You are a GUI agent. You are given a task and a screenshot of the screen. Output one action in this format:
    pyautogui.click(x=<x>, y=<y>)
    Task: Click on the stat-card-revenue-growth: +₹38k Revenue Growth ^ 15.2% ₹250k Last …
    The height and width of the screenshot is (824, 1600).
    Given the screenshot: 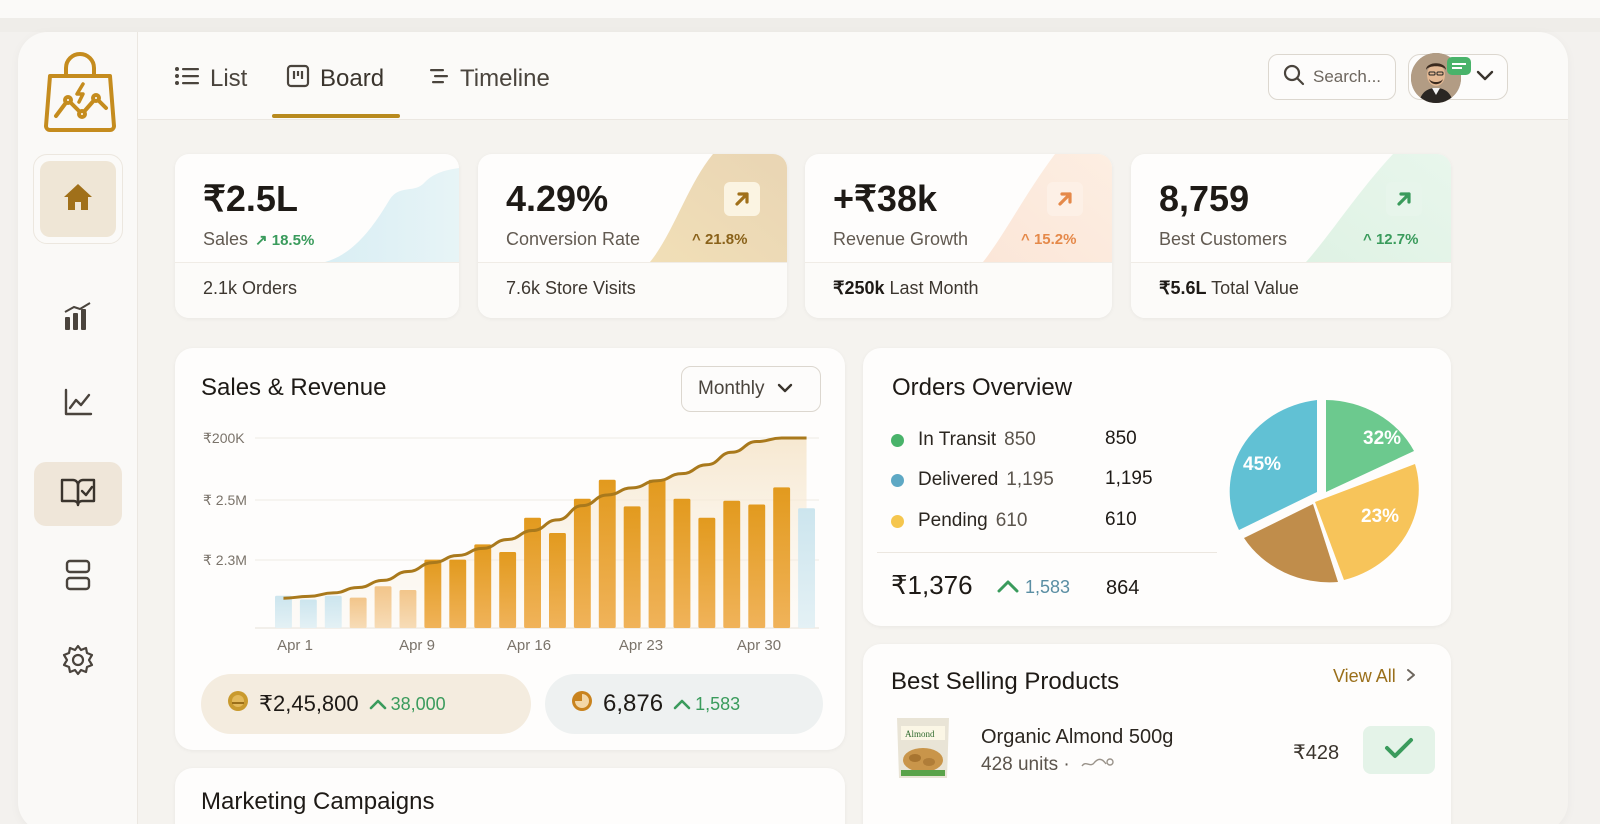 What is the action you would take?
    pyautogui.click(x=958, y=236)
    